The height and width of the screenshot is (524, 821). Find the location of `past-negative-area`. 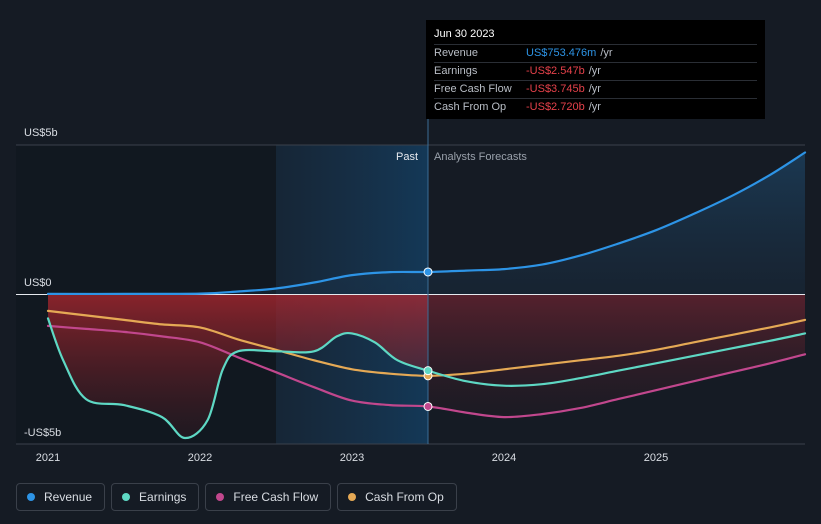

past-negative-area is located at coordinates (238, 366).